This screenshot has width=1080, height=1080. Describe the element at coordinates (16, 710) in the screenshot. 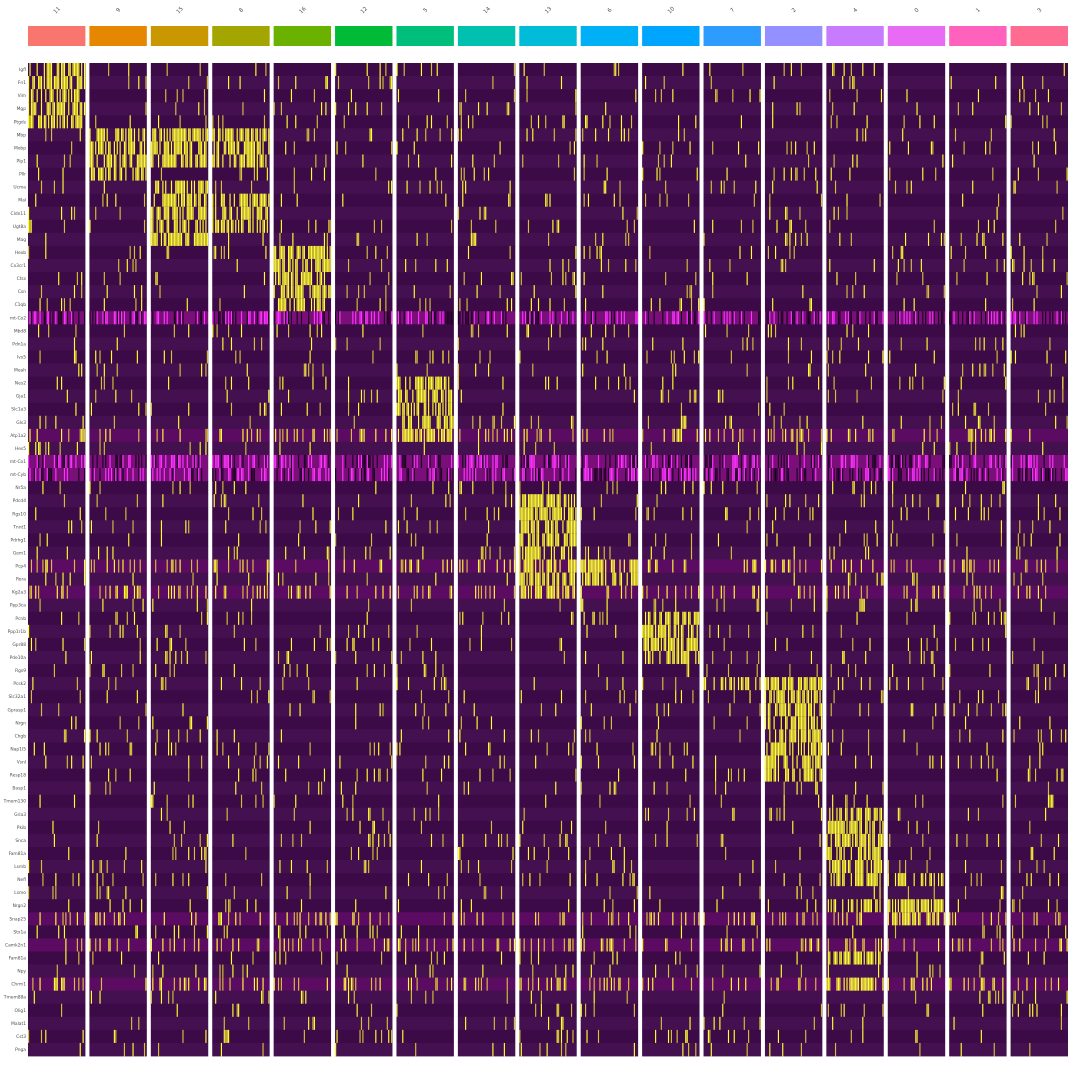

I see `gene-label: Gprasp1` at that location.